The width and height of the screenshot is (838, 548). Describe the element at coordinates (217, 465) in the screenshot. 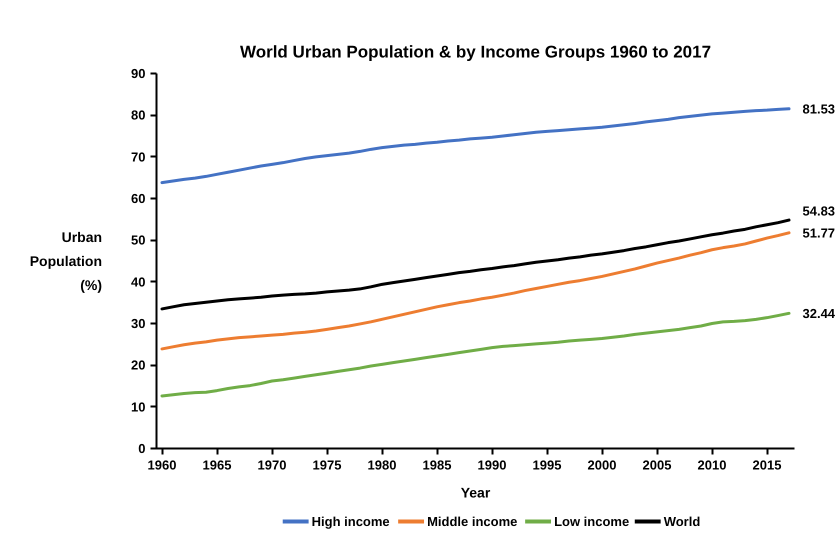

I see `x-tick-label: 1965` at that location.